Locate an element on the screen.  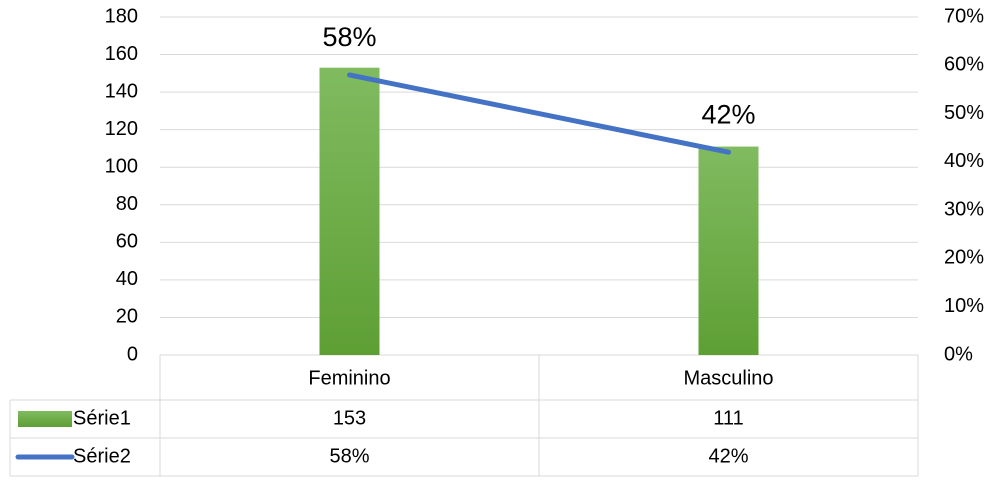
y2-tick-label: 40% is located at coordinates (964, 161).